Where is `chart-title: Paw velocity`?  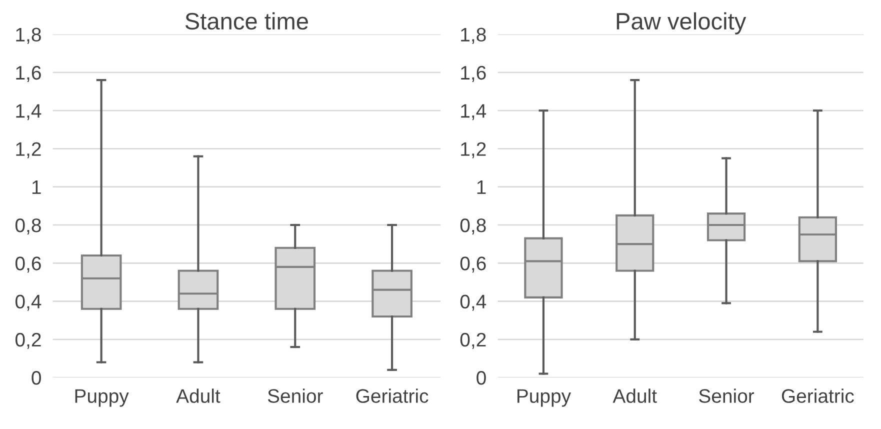
chart-title: Paw velocity is located at coordinates (681, 23).